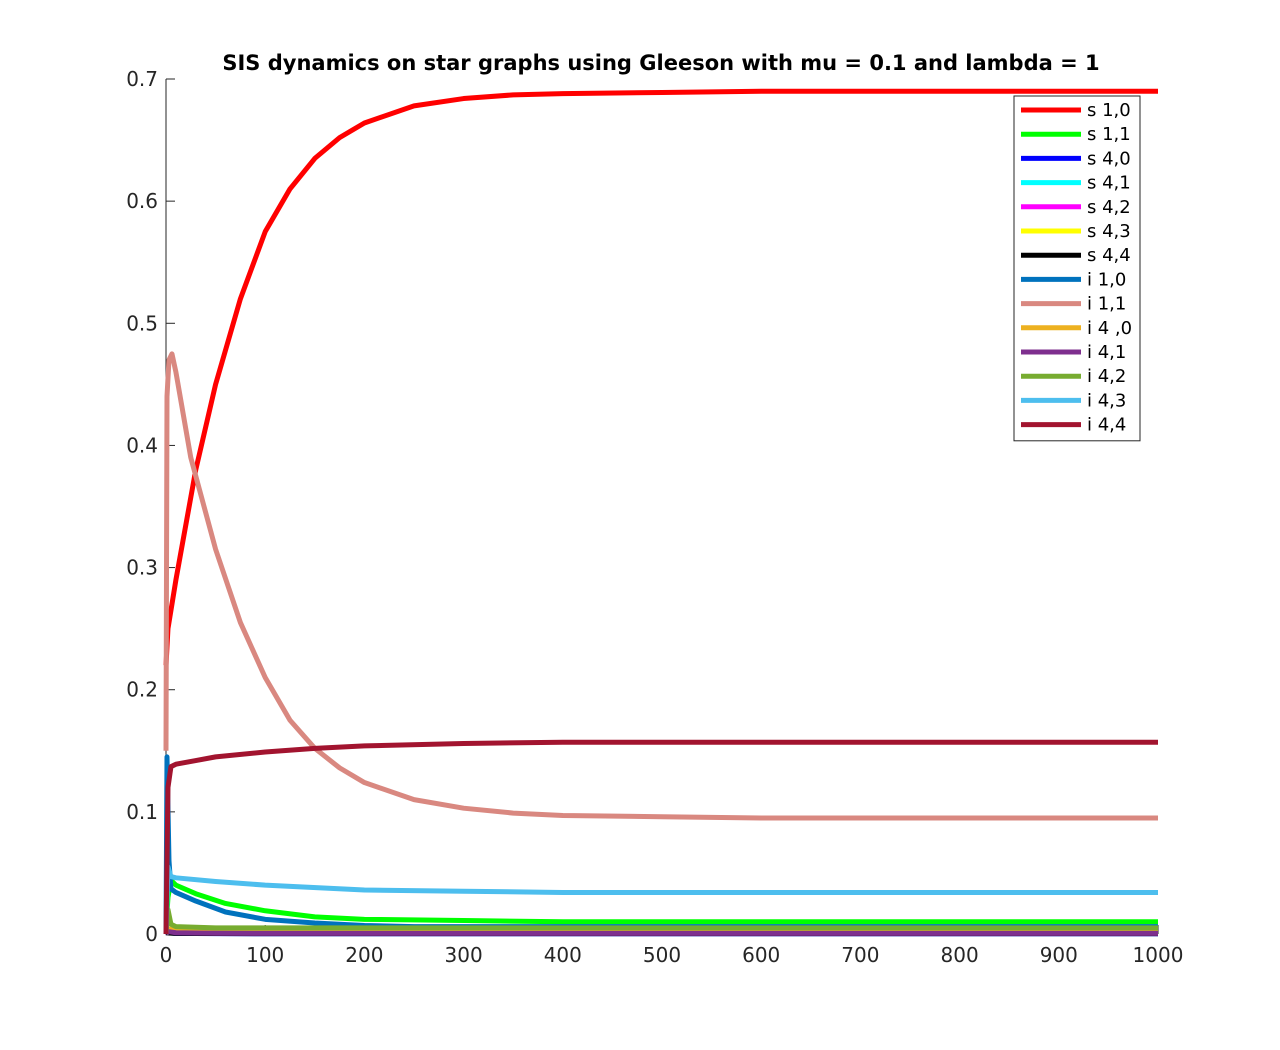 The image size is (1280, 1050). Describe the element at coordinates (662, 955) in the screenshot. I see `x-tick-label: 500` at that location.